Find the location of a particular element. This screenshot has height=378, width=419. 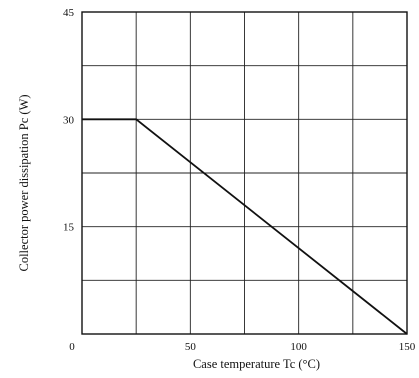

y-axis-label: Collector power dissipation Pc (W) is located at coordinates (24, 182).